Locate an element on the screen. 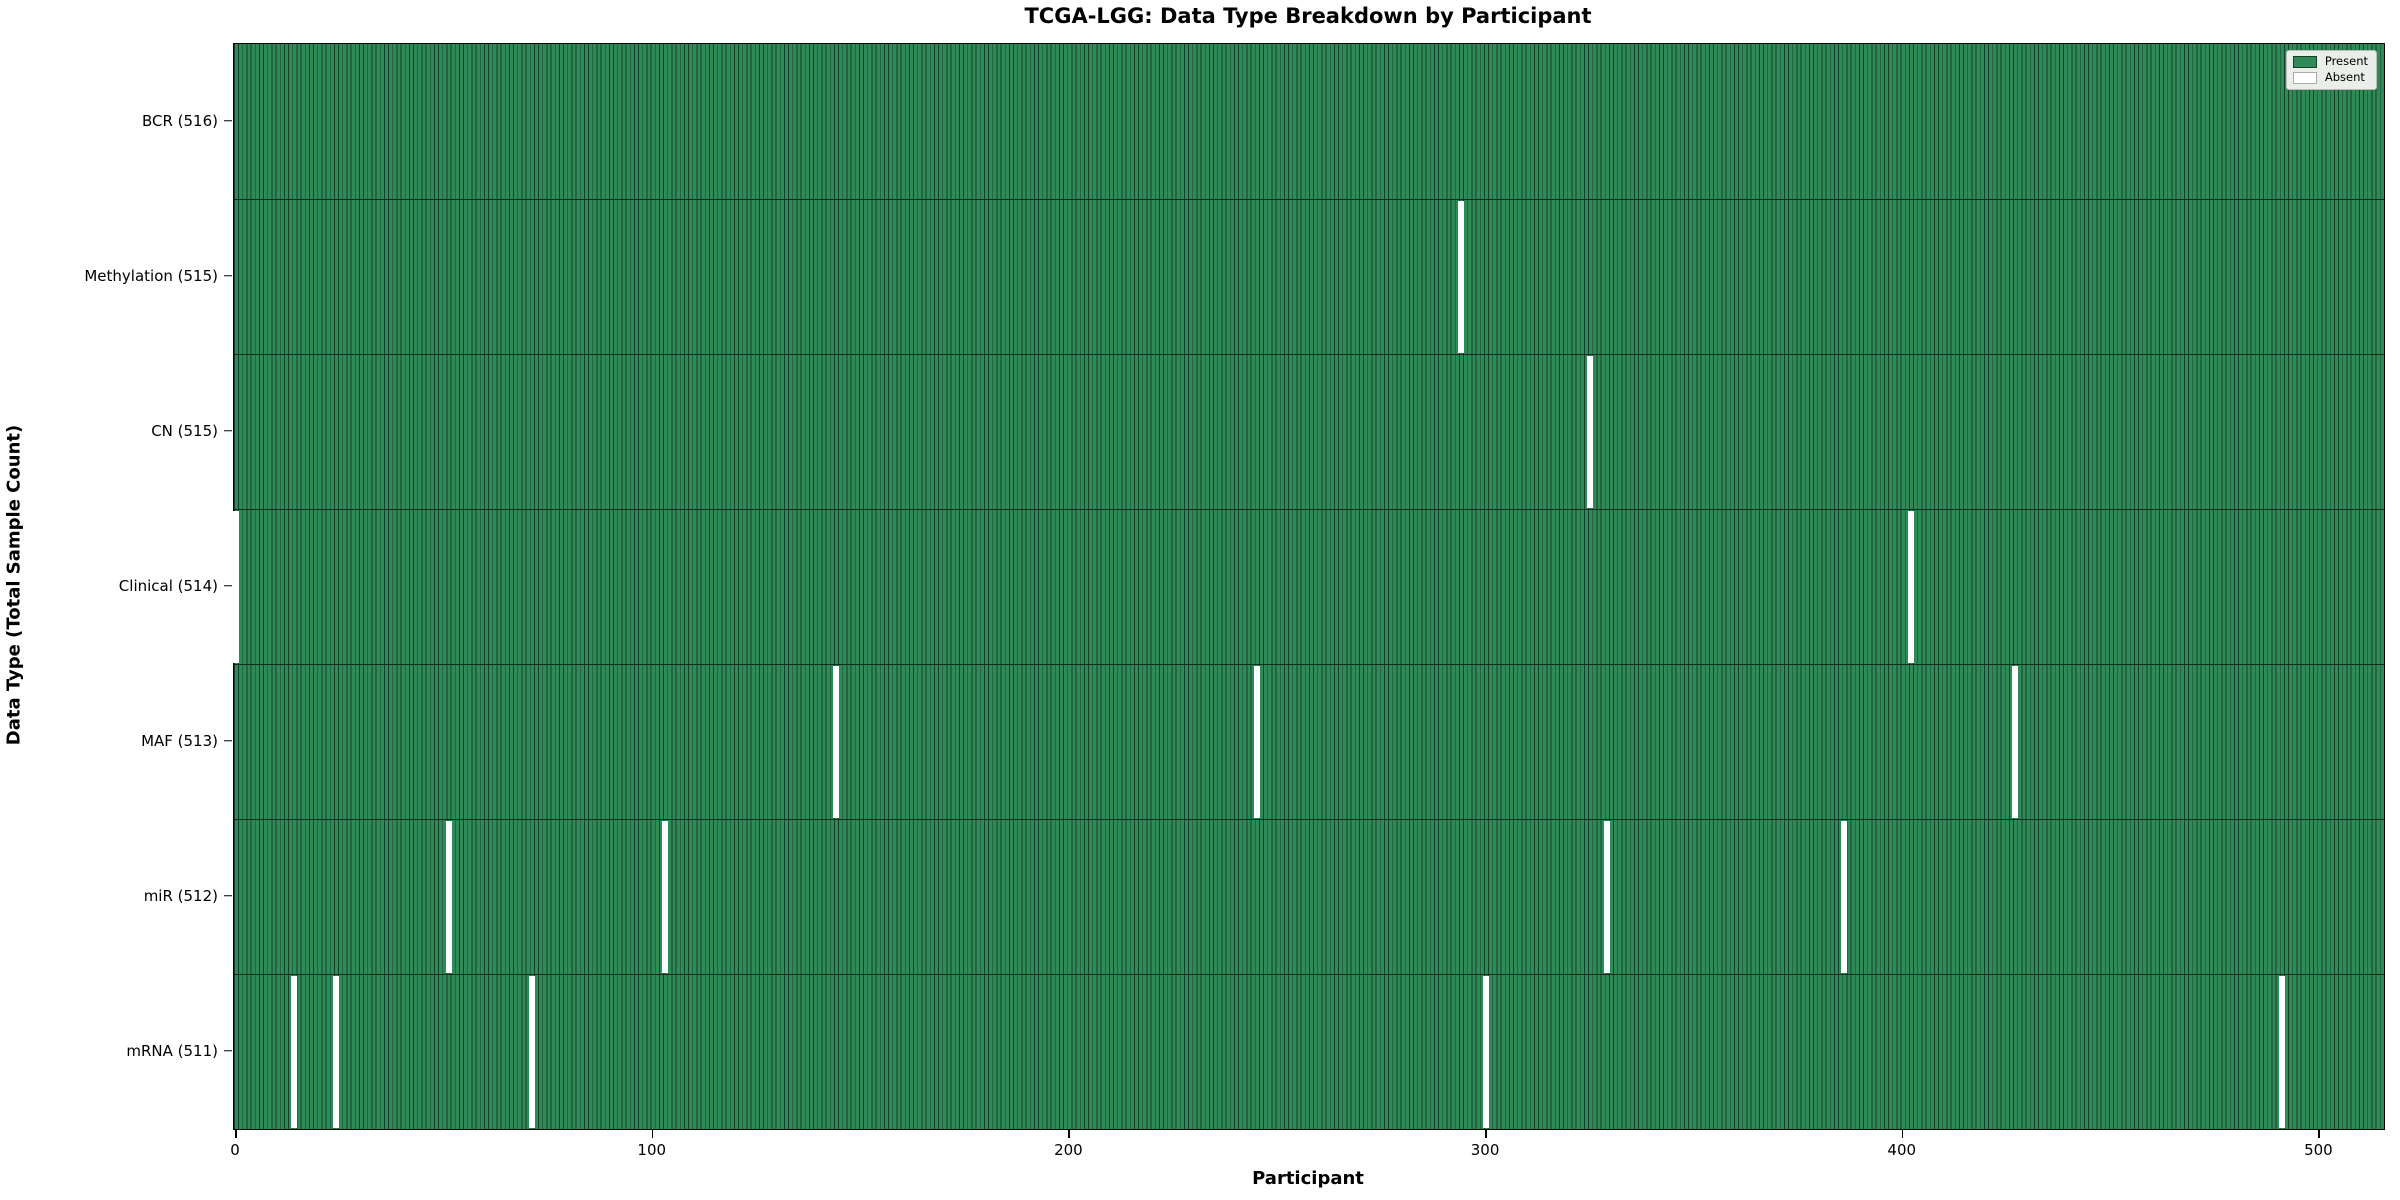 The height and width of the screenshot is (1200, 2400). heatmap-row-bcr is located at coordinates (1309, 121).